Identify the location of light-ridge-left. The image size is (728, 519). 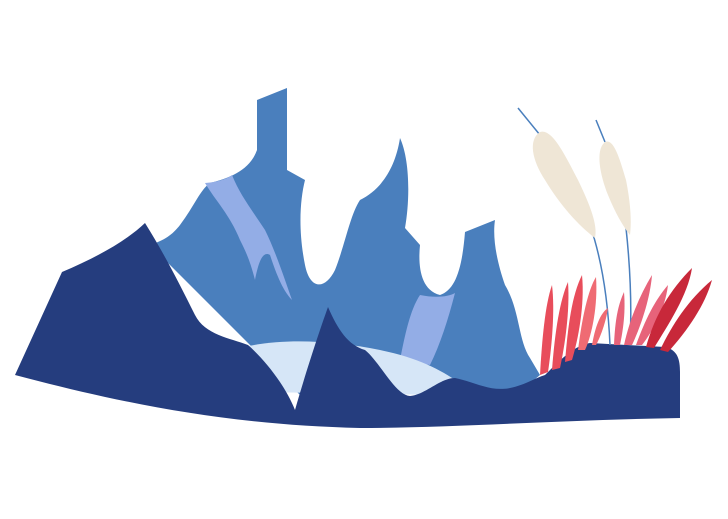
(248, 237).